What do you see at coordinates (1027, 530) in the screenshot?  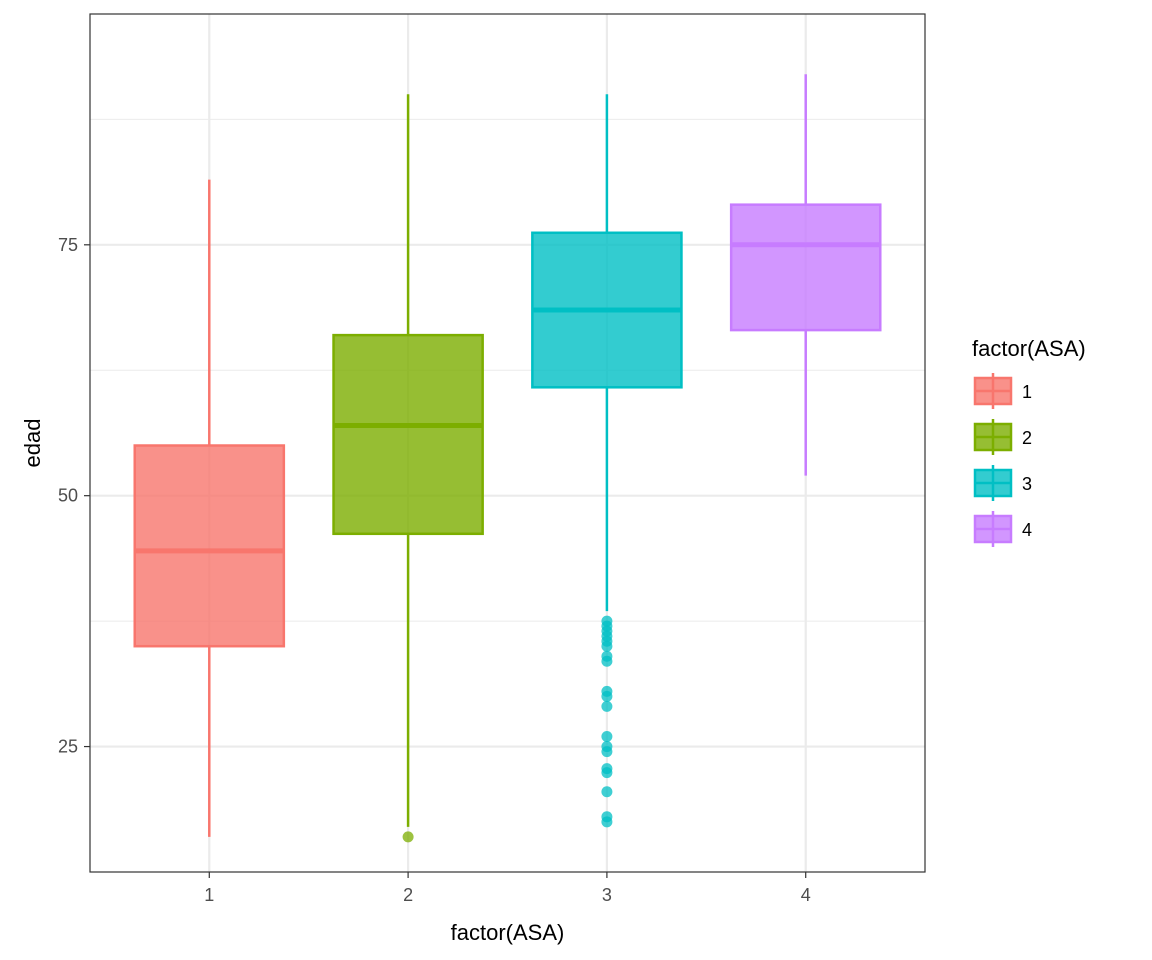 I see `legend-label: 4` at bounding box center [1027, 530].